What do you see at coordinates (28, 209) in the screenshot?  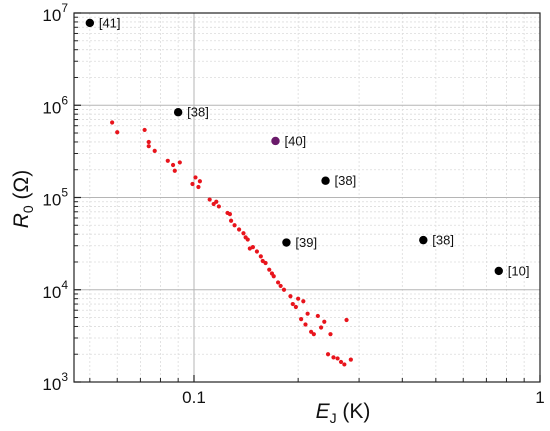 I see `y-axis-label-subscript: 0` at bounding box center [28, 209].